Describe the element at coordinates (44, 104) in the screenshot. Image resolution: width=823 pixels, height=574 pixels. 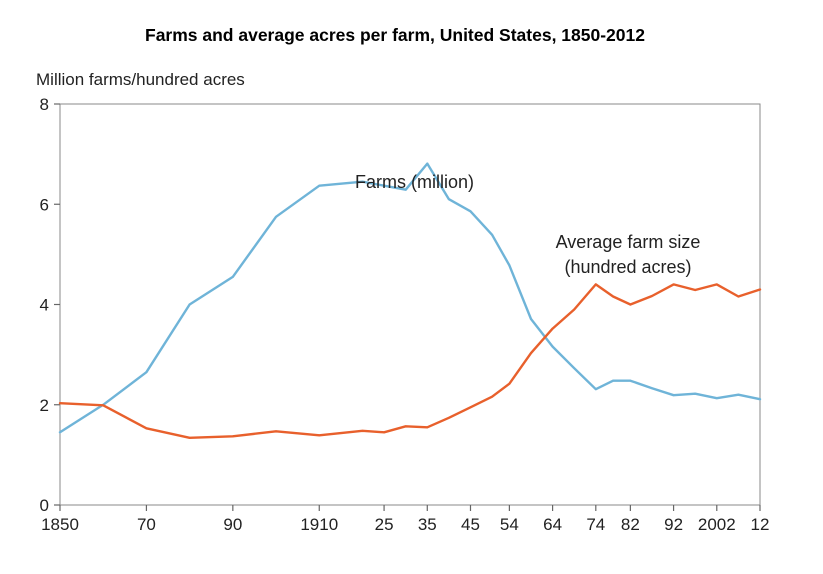
I see `y-tick-label: 8` at that location.